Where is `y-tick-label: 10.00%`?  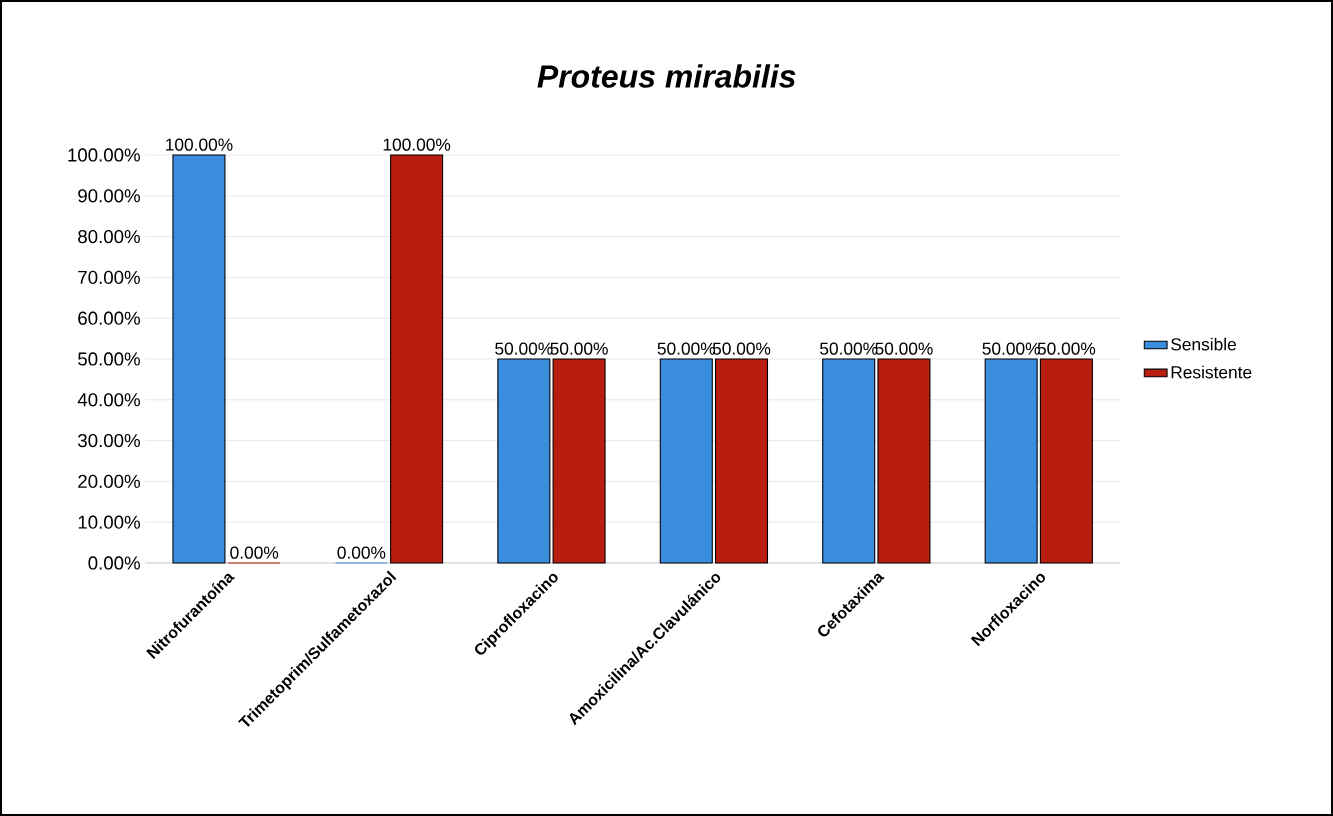 y-tick-label: 10.00% is located at coordinates (109, 522).